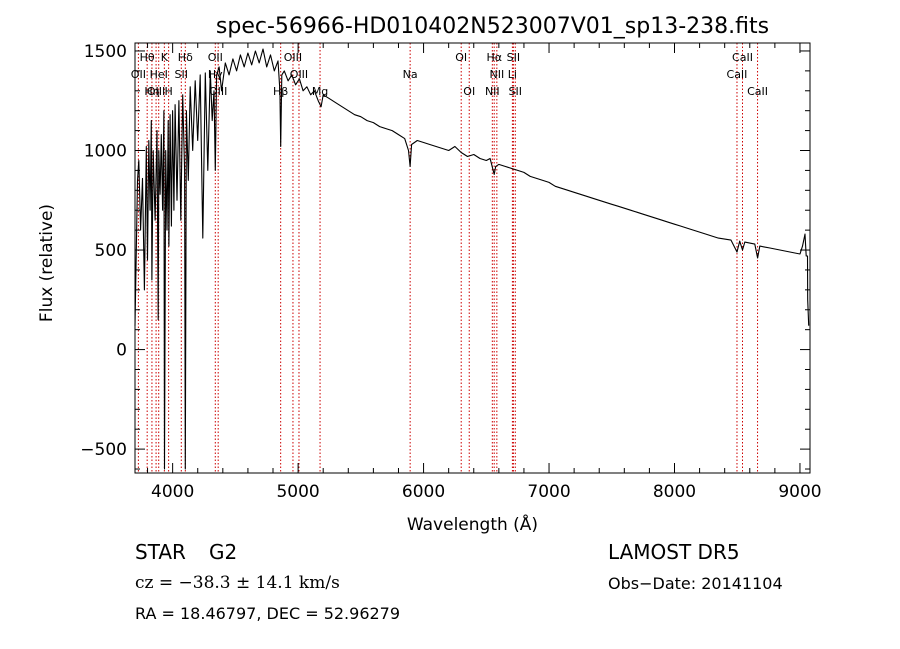 The width and height of the screenshot is (900, 649). I want to click on object-type: STAR, so click(160, 552).